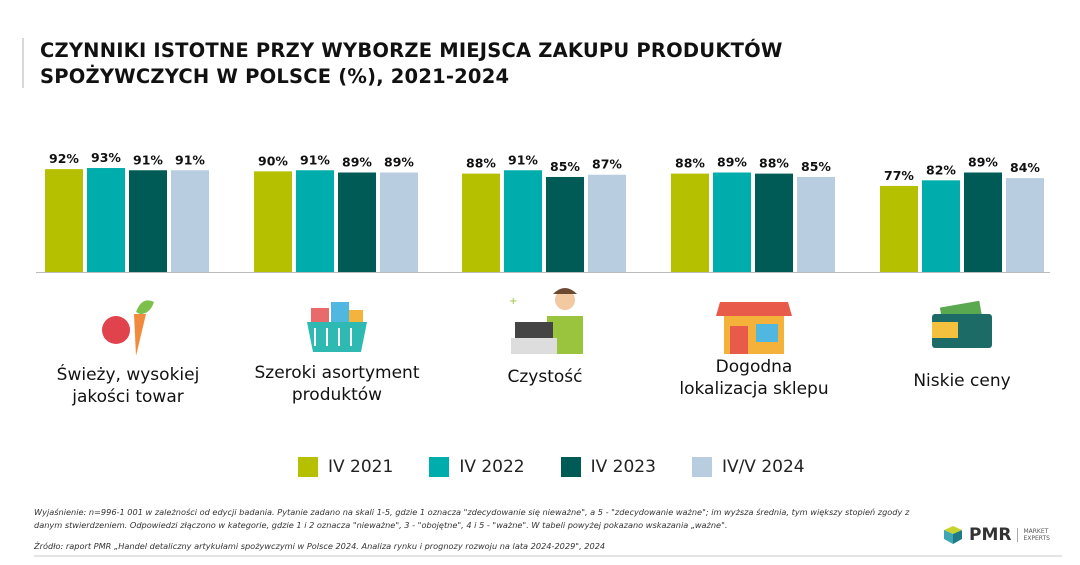  I want to click on category-label-line: lokalizacja sklepu, so click(754, 389).